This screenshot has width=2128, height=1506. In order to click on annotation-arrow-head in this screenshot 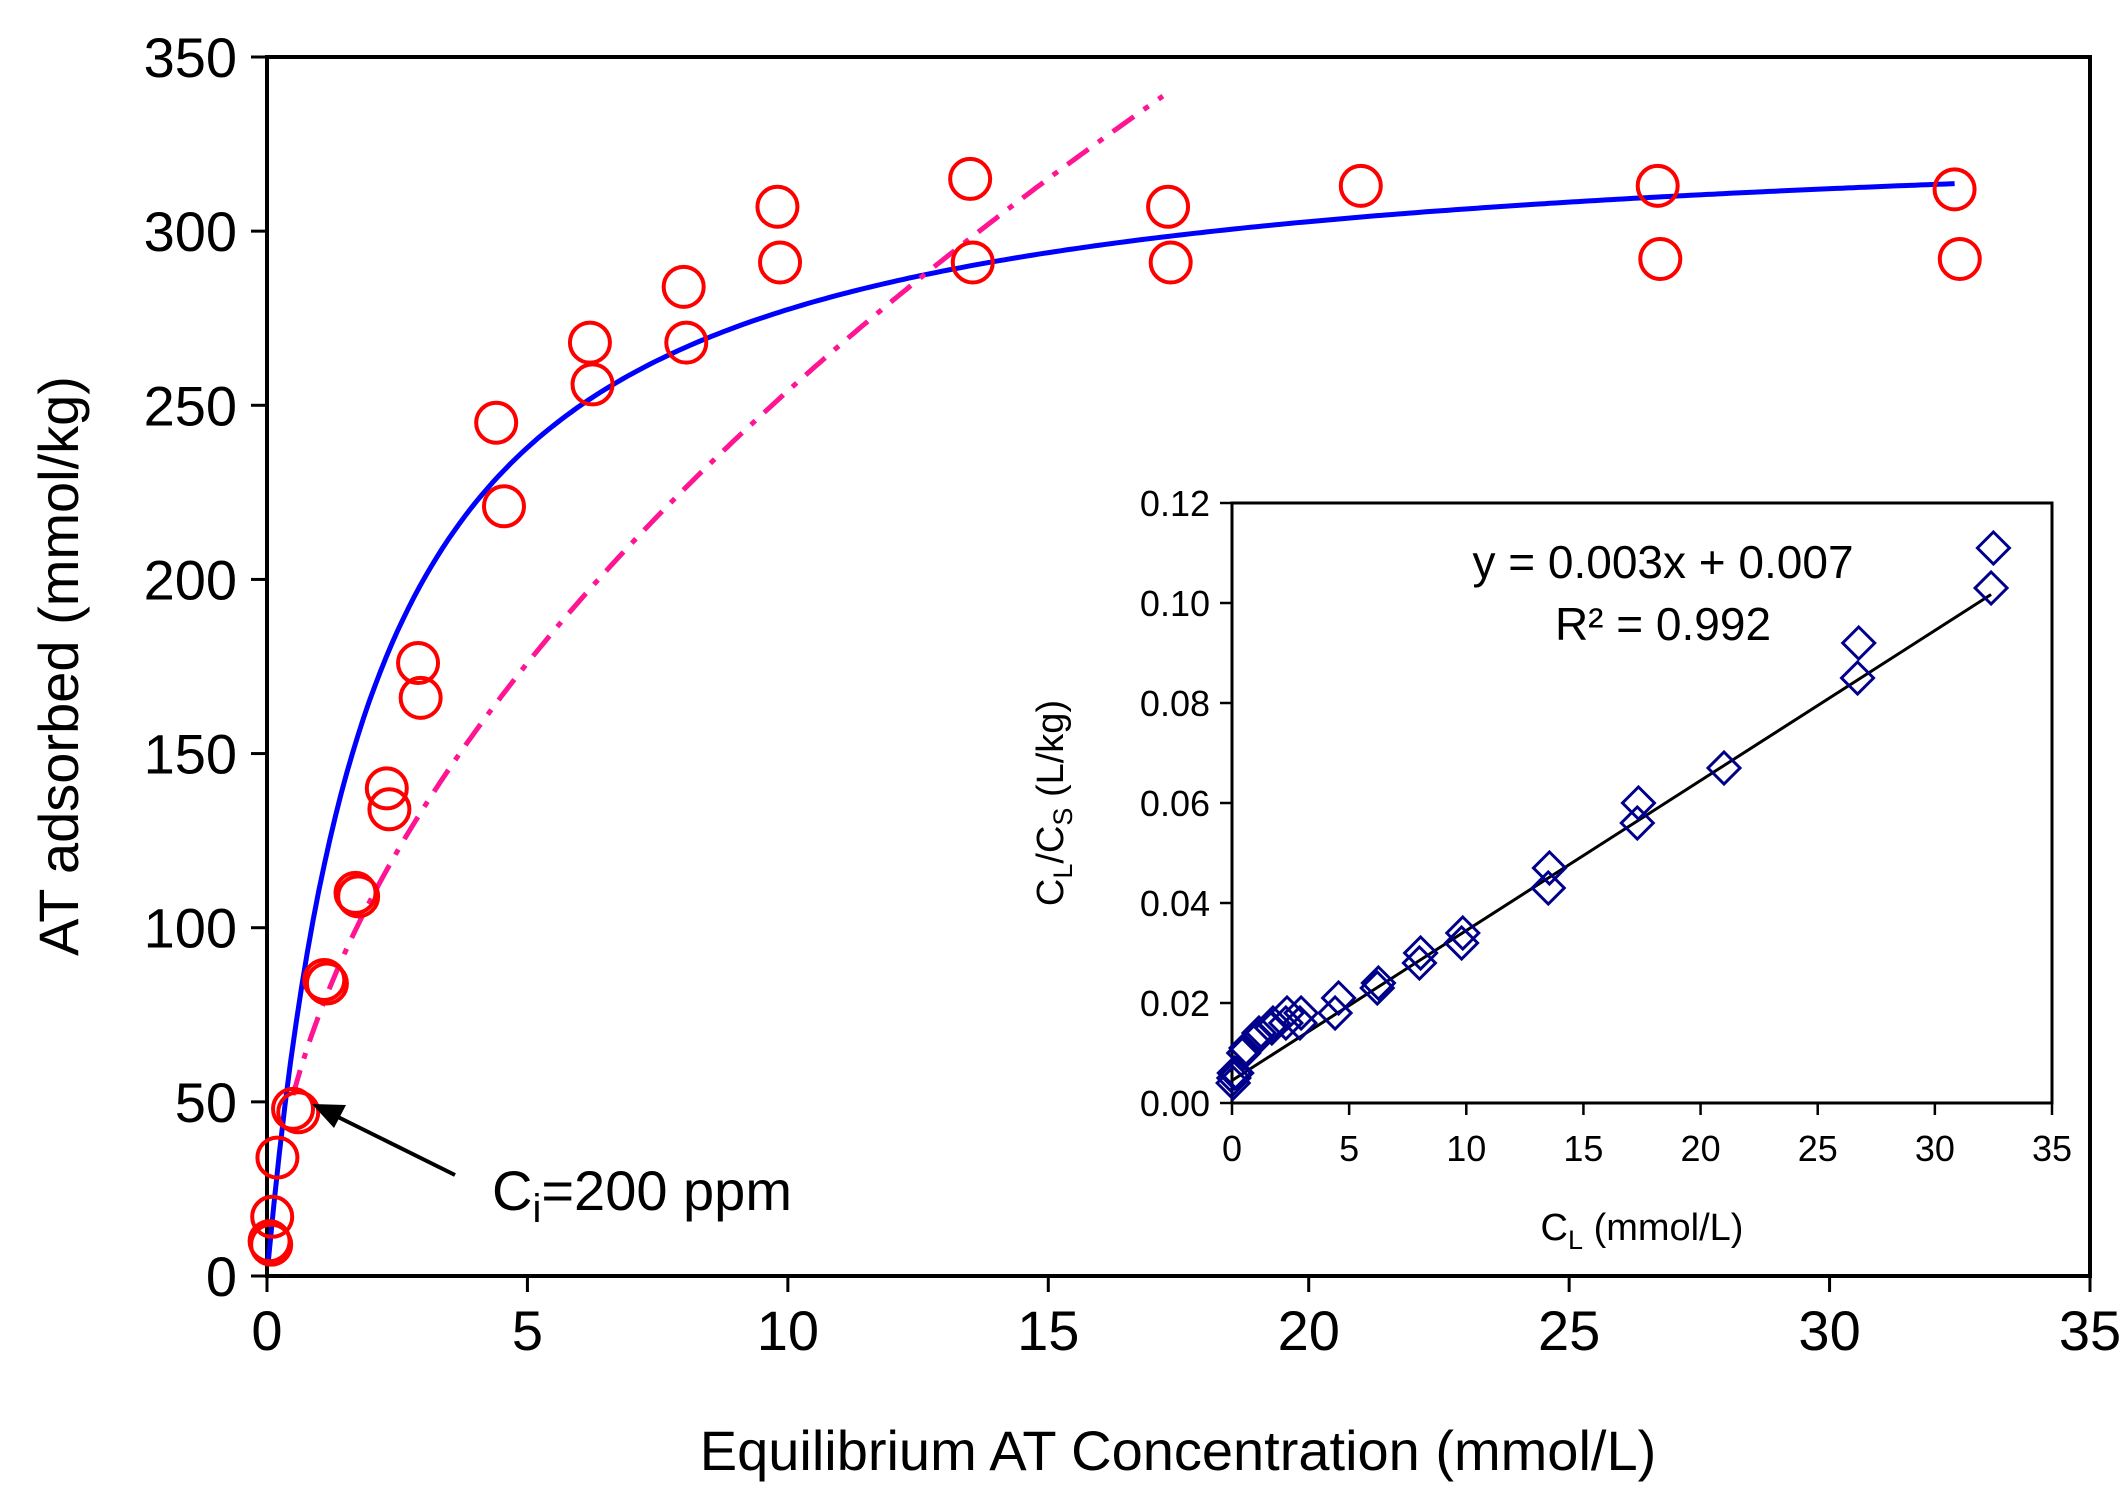, I will do `click(329, 1116)`.